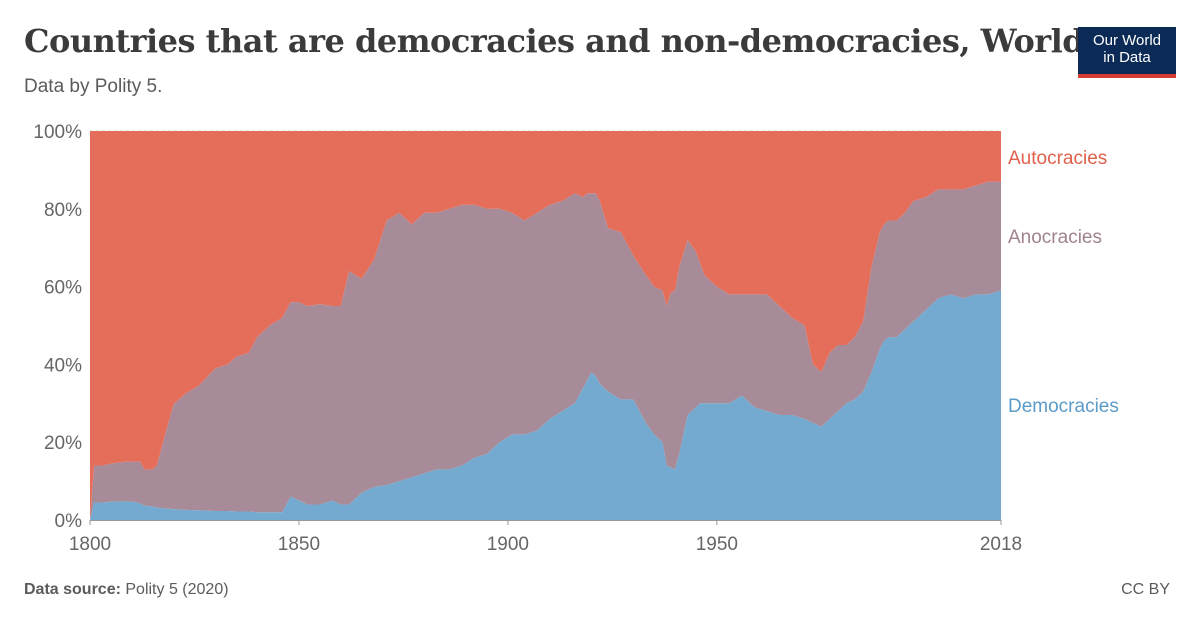  Describe the element at coordinates (63, 443) in the screenshot. I see `y-tick-label: 20%` at that location.